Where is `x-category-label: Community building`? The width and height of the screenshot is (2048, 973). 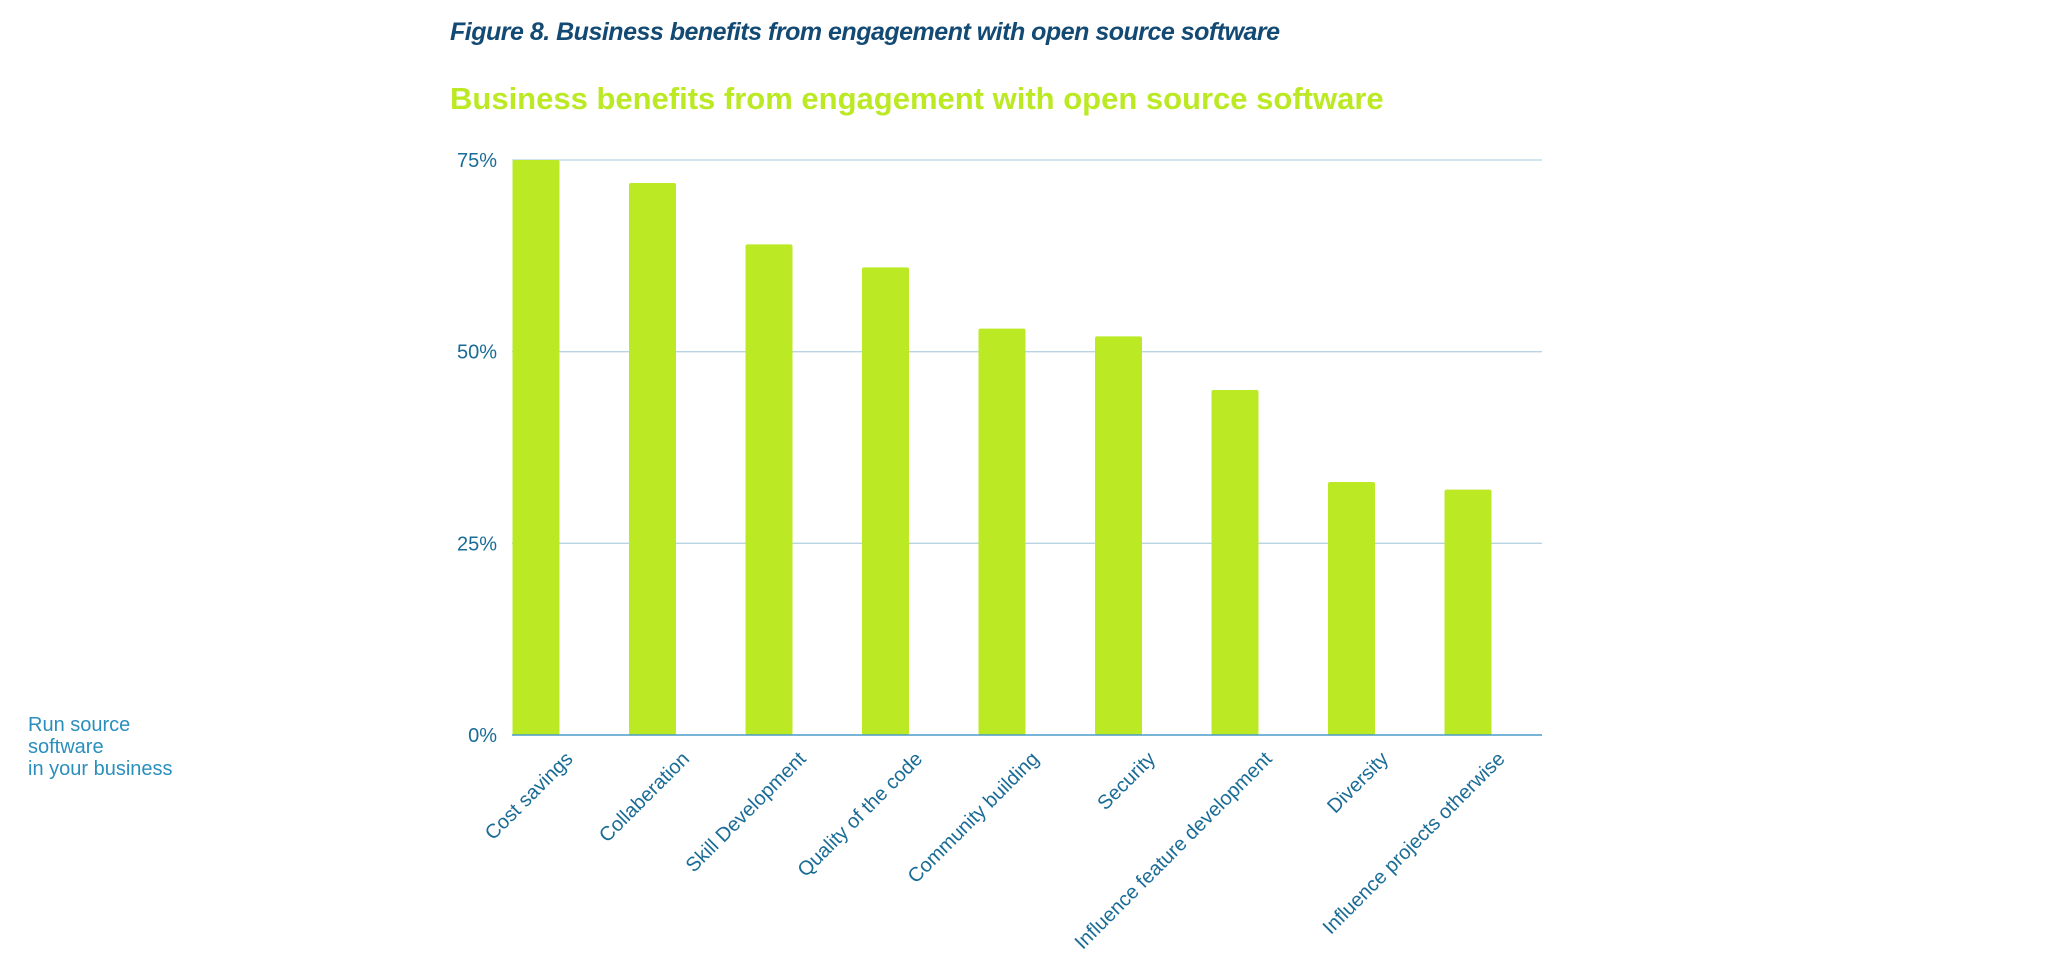 x-category-label: Community building is located at coordinates (974, 818).